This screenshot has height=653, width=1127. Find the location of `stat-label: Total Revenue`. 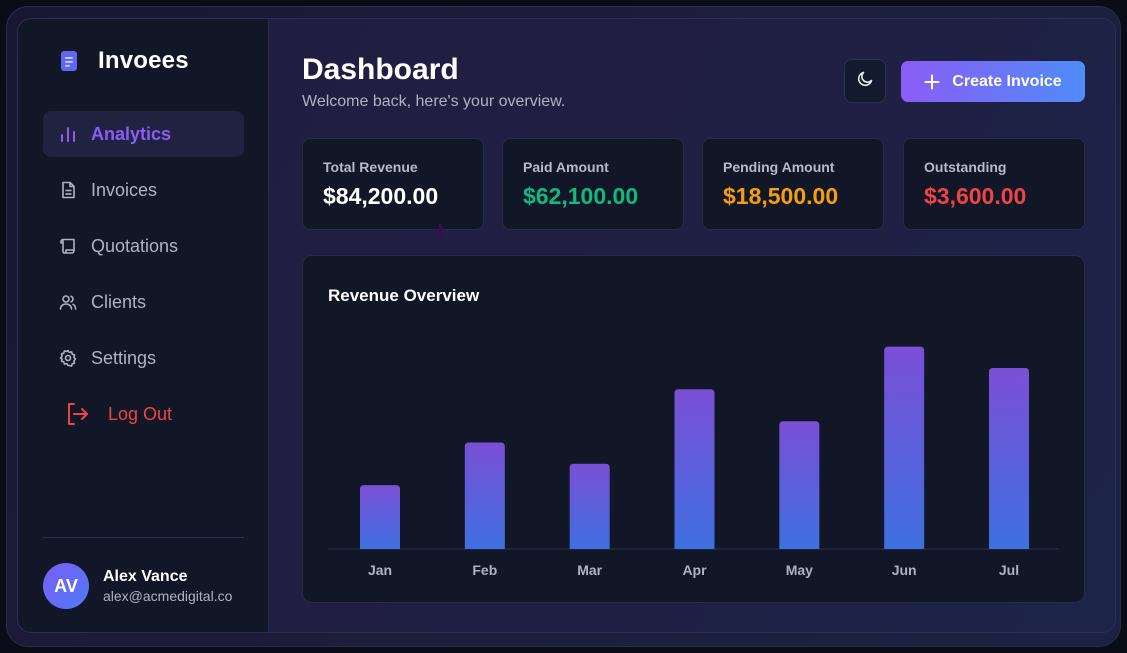

stat-label: Total Revenue is located at coordinates (370, 167).